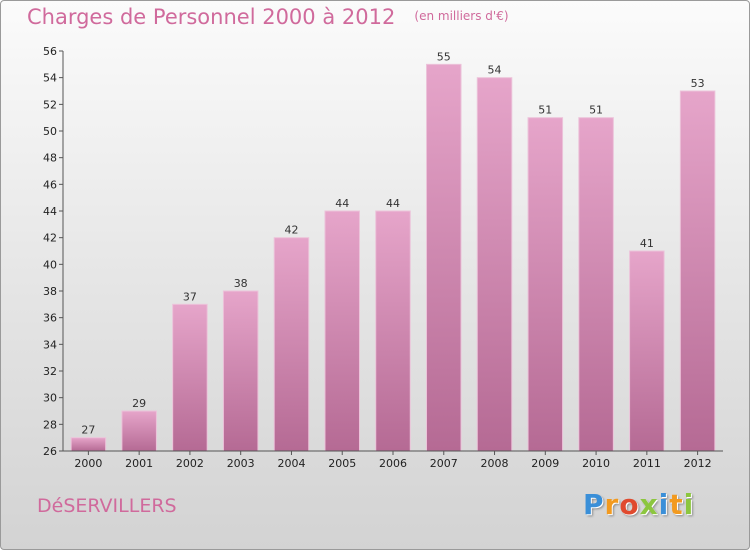  What do you see at coordinates (291, 344) in the screenshot?
I see `bar-2004` at bounding box center [291, 344].